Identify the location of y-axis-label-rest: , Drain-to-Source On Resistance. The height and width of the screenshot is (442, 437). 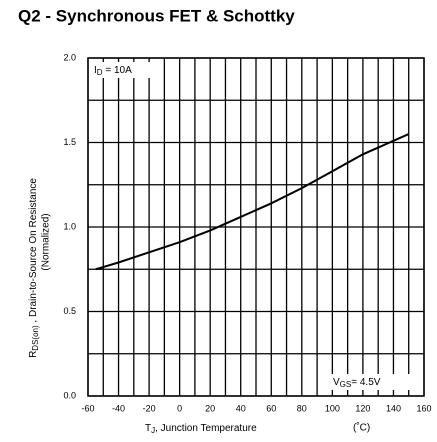
(33, 252).